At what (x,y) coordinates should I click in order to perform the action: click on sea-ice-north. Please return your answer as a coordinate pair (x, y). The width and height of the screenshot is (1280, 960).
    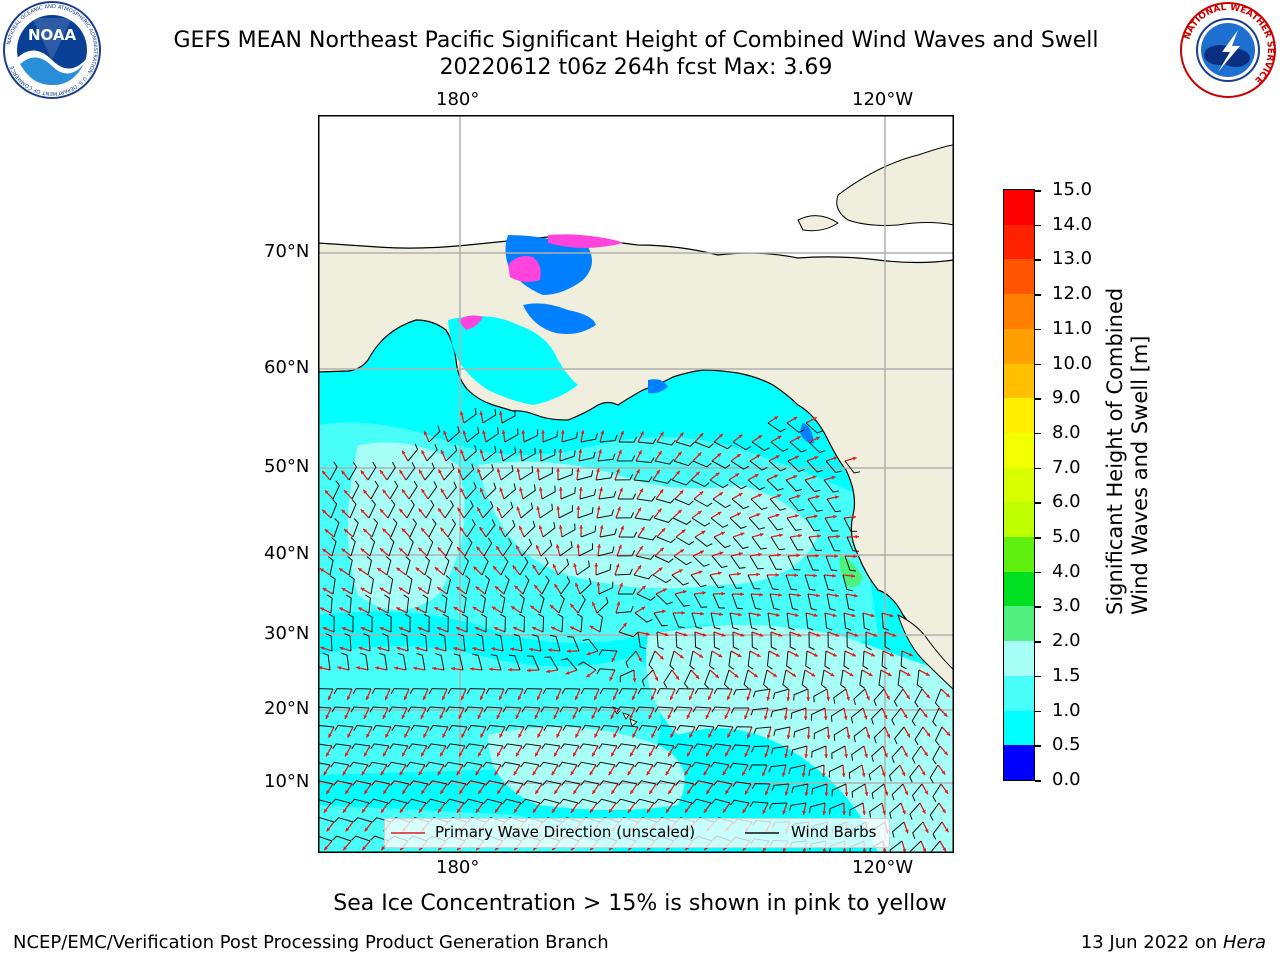
    Looking at the image, I should click on (585, 241).